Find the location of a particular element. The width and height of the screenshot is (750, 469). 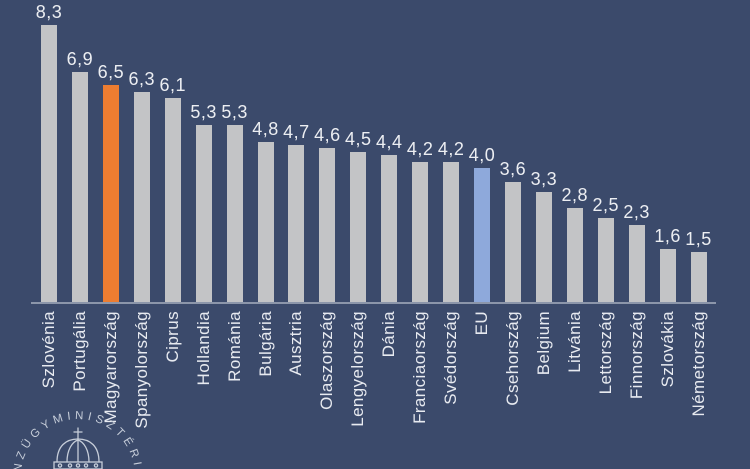

bar-litvánia is located at coordinates (574, 255).